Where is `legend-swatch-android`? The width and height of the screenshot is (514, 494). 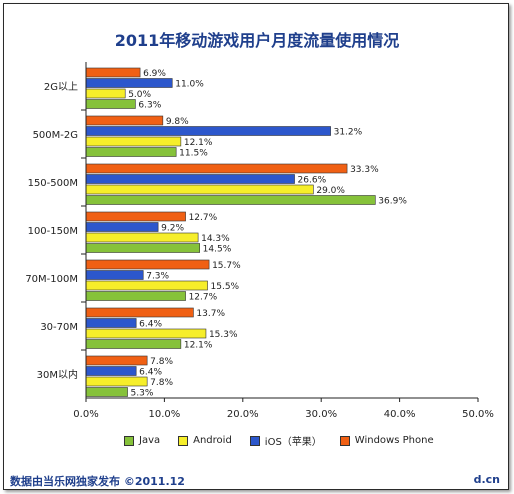
legend-swatch-android is located at coordinates (183, 440).